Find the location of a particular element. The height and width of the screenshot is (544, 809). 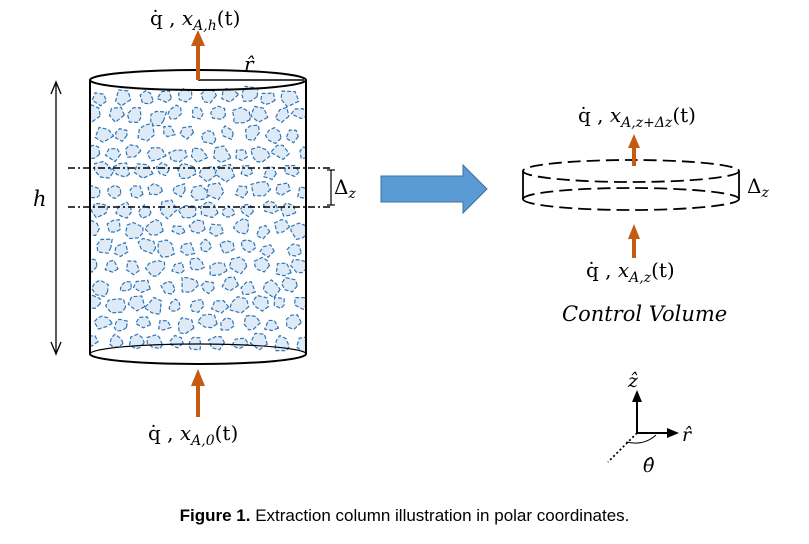

packed-particles is located at coordinates (198, 219).